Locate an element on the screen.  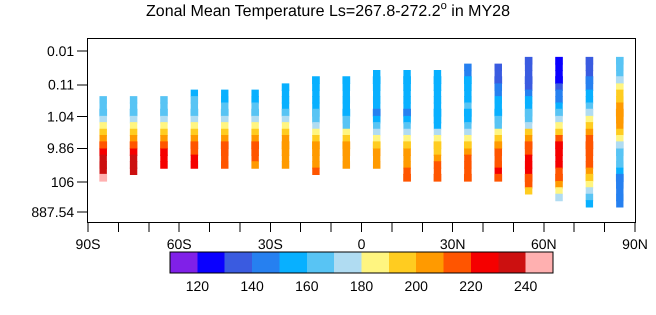
x-tick-label: 30S is located at coordinates (270, 244).